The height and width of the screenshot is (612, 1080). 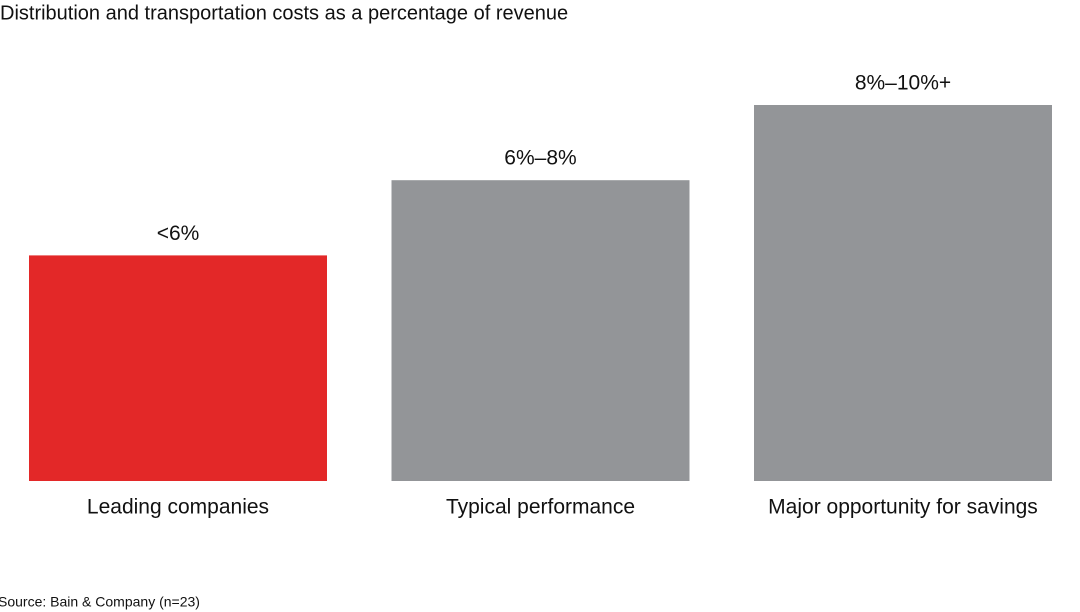 I want to click on value-label: <6%, so click(x=178, y=233).